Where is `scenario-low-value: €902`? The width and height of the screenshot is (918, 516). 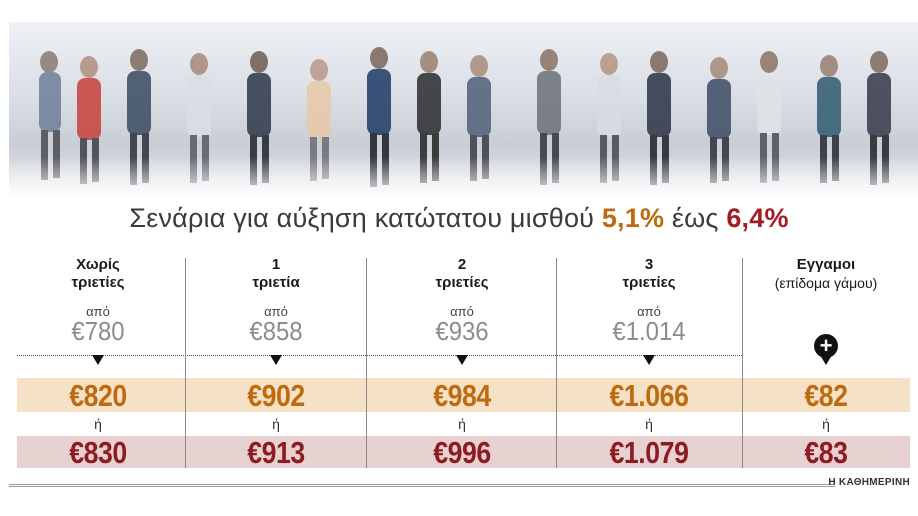
scenario-low-value: €902 is located at coordinates (276, 395).